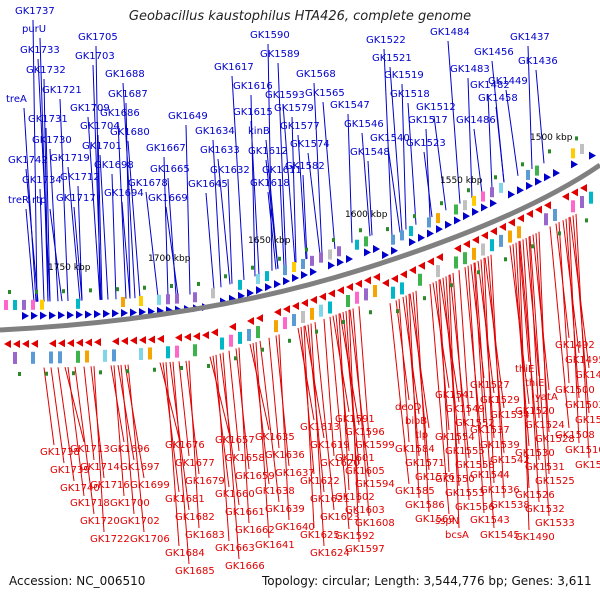 This screenshot has width=600, height=600. What do you see at coordinates (295, 473) in the screenshot?
I see `reverse-gene-label: GK1637` at bounding box center [295, 473].